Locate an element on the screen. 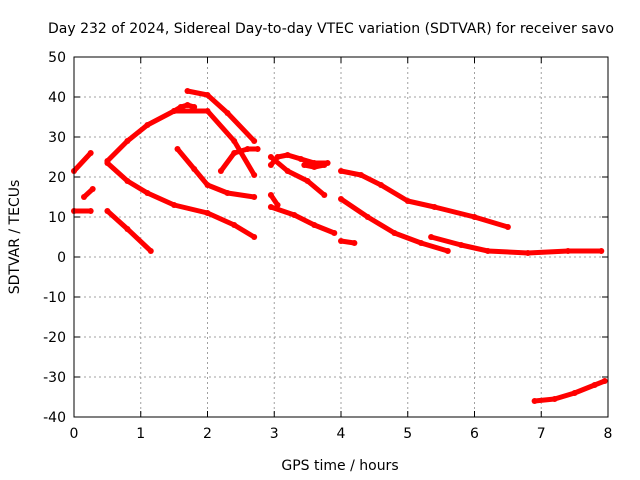 This screenshot has width=640, height=480. x-tick-label: 7 is located at coordinates (541, 434).